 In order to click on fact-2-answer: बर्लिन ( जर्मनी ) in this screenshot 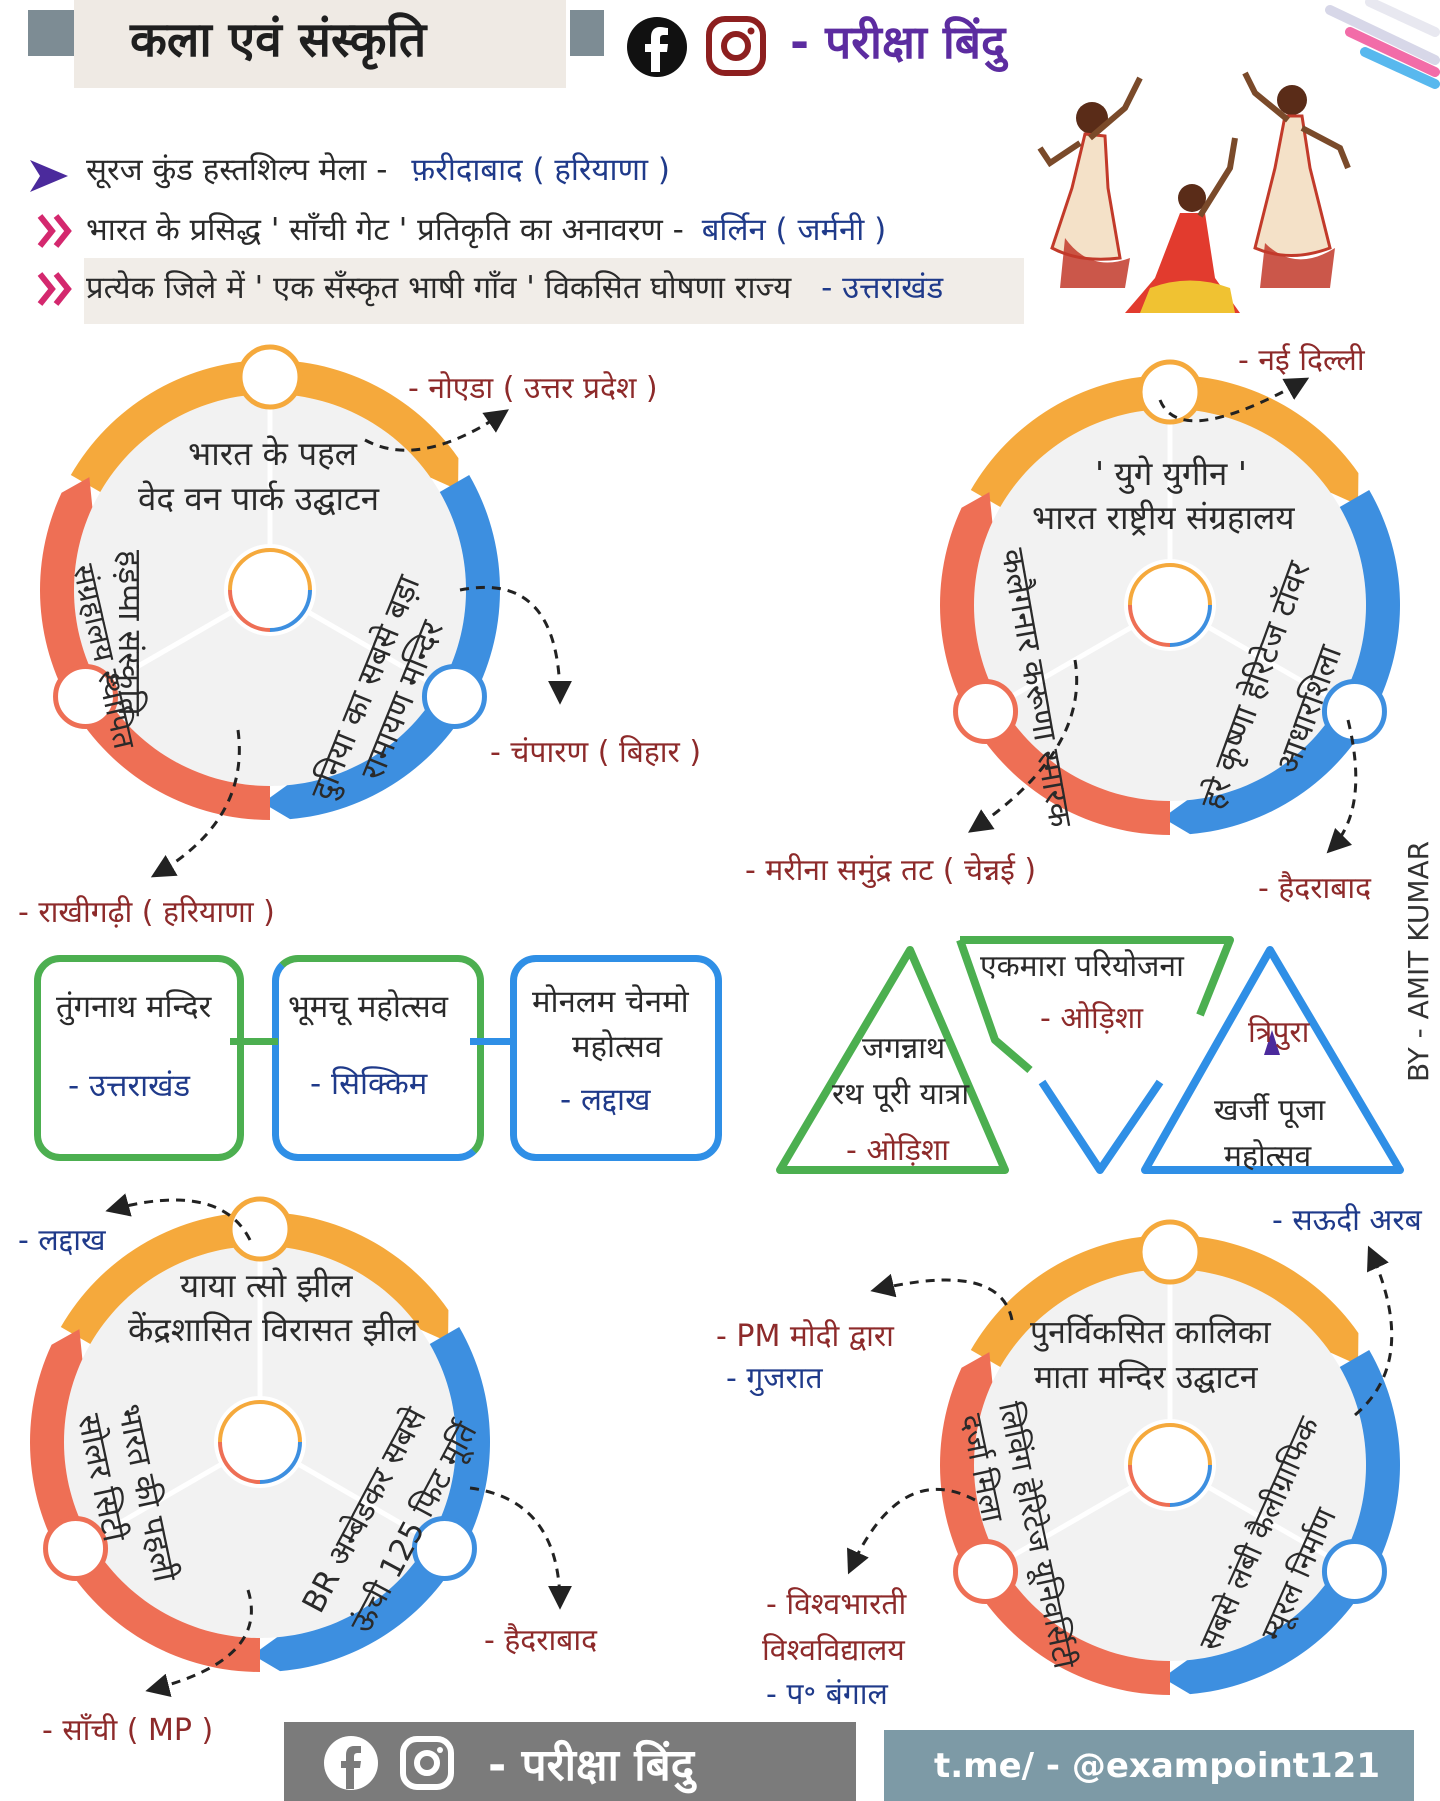, I will do `click(794, 230)`.